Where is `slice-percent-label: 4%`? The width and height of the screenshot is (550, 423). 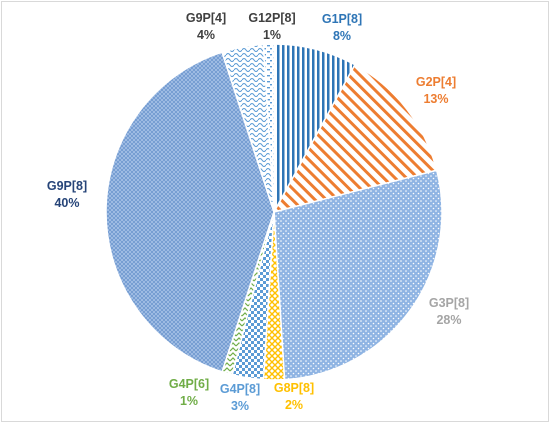 slice-percent-label: 4% is located at coordinates (206, 35).